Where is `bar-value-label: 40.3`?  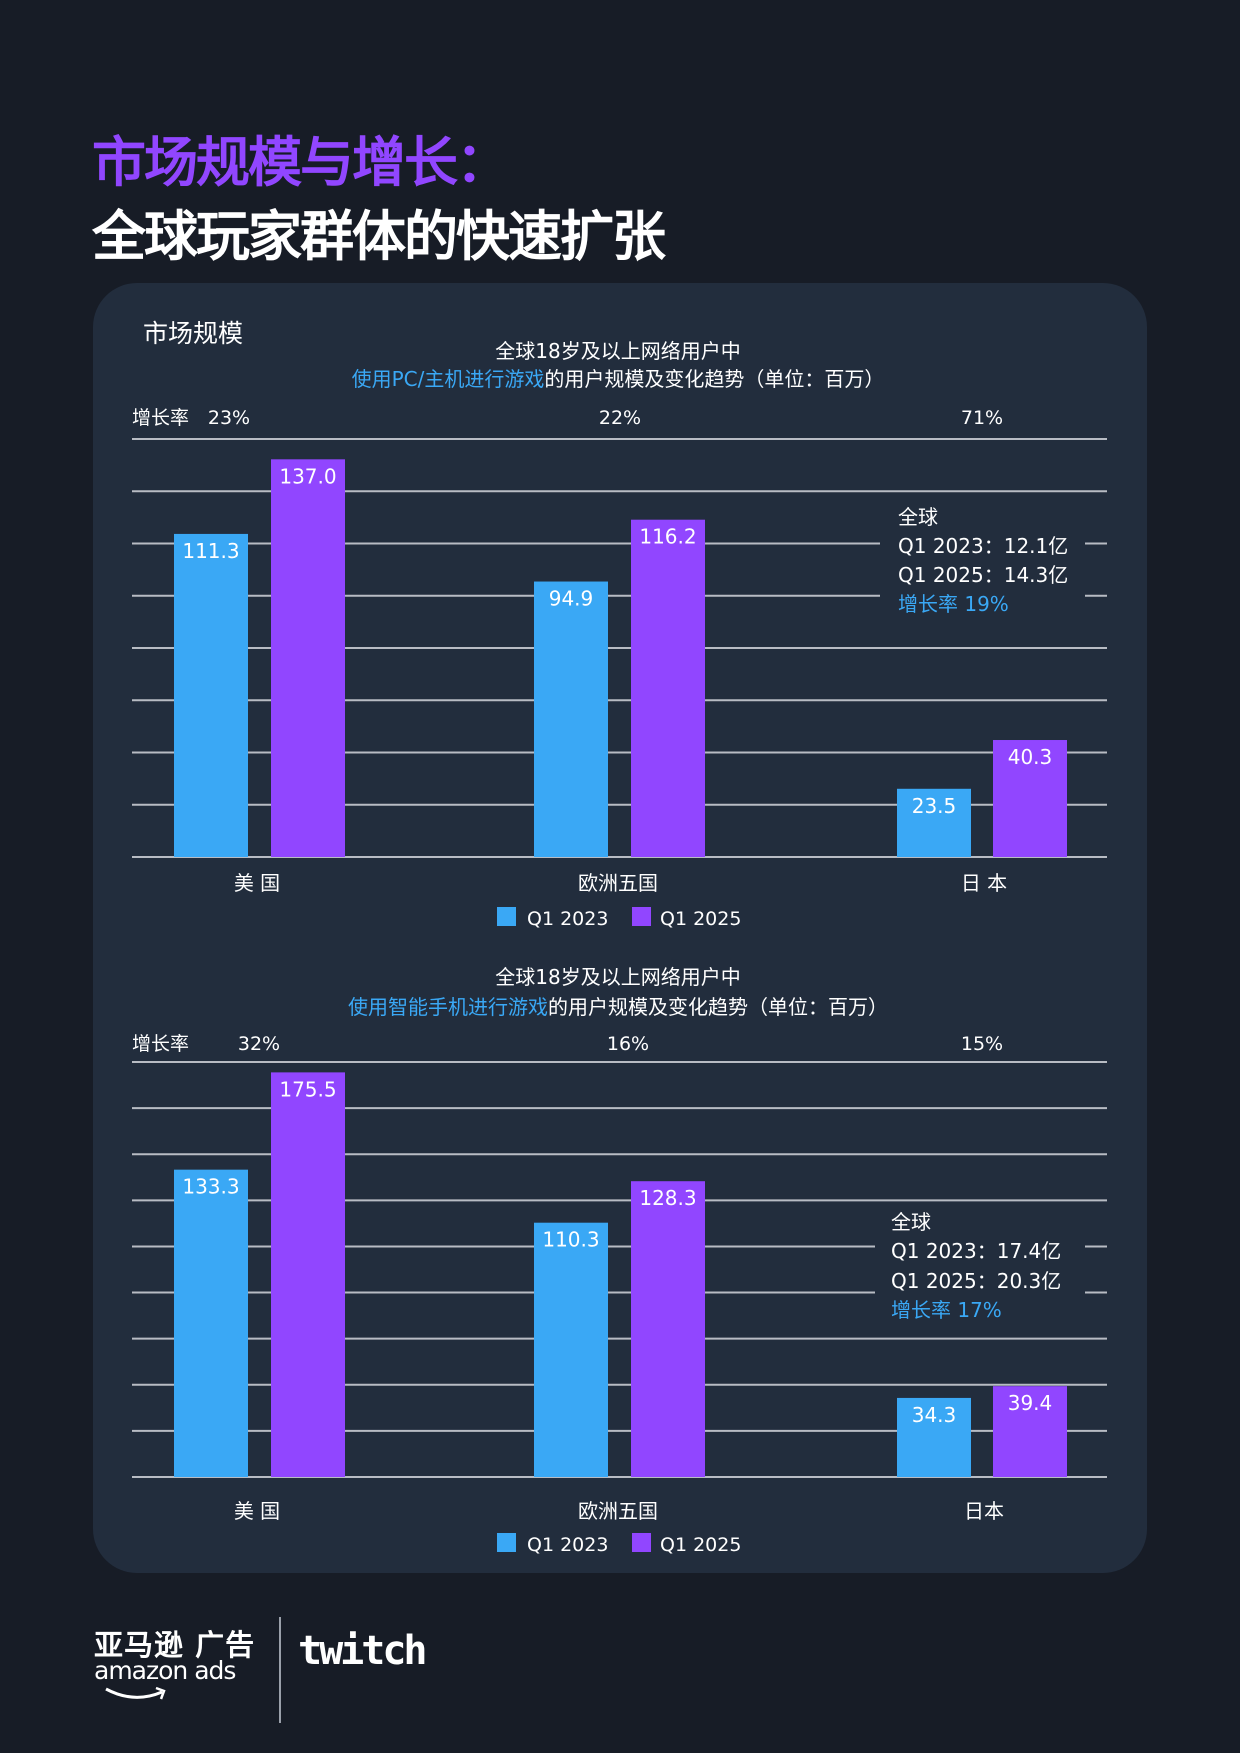
bar-value-label: 40.3 is located at coordinates (1030, 757).